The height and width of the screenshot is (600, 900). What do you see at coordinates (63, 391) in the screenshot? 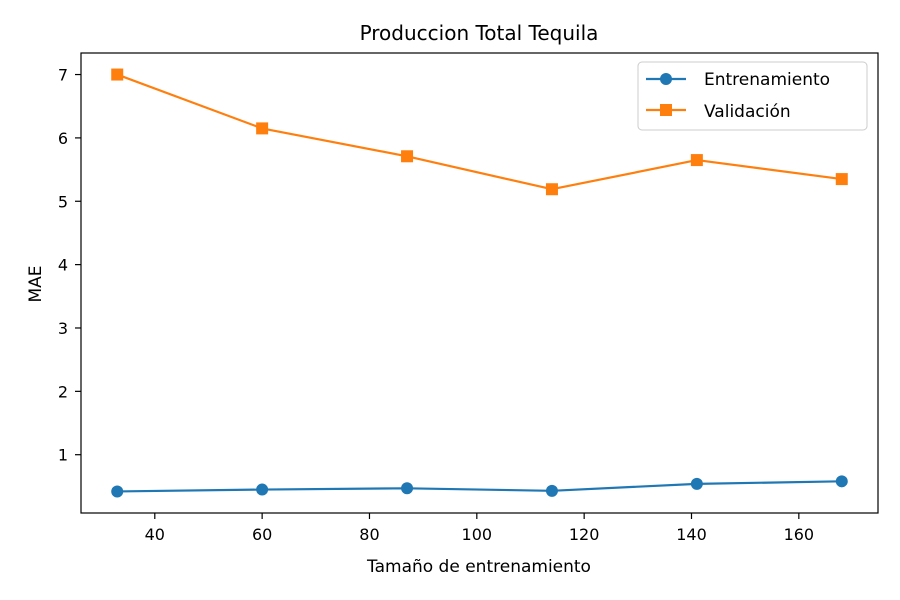
I see `y-tick-label: 2` at bounding box center [63, 391].